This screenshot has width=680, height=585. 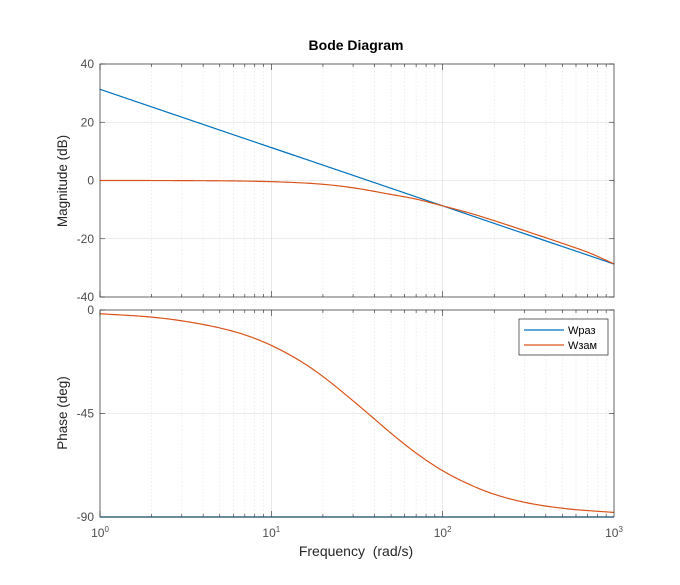 I want to click on magnitude-y-tick-label: -20, so click(x=86, y=239).